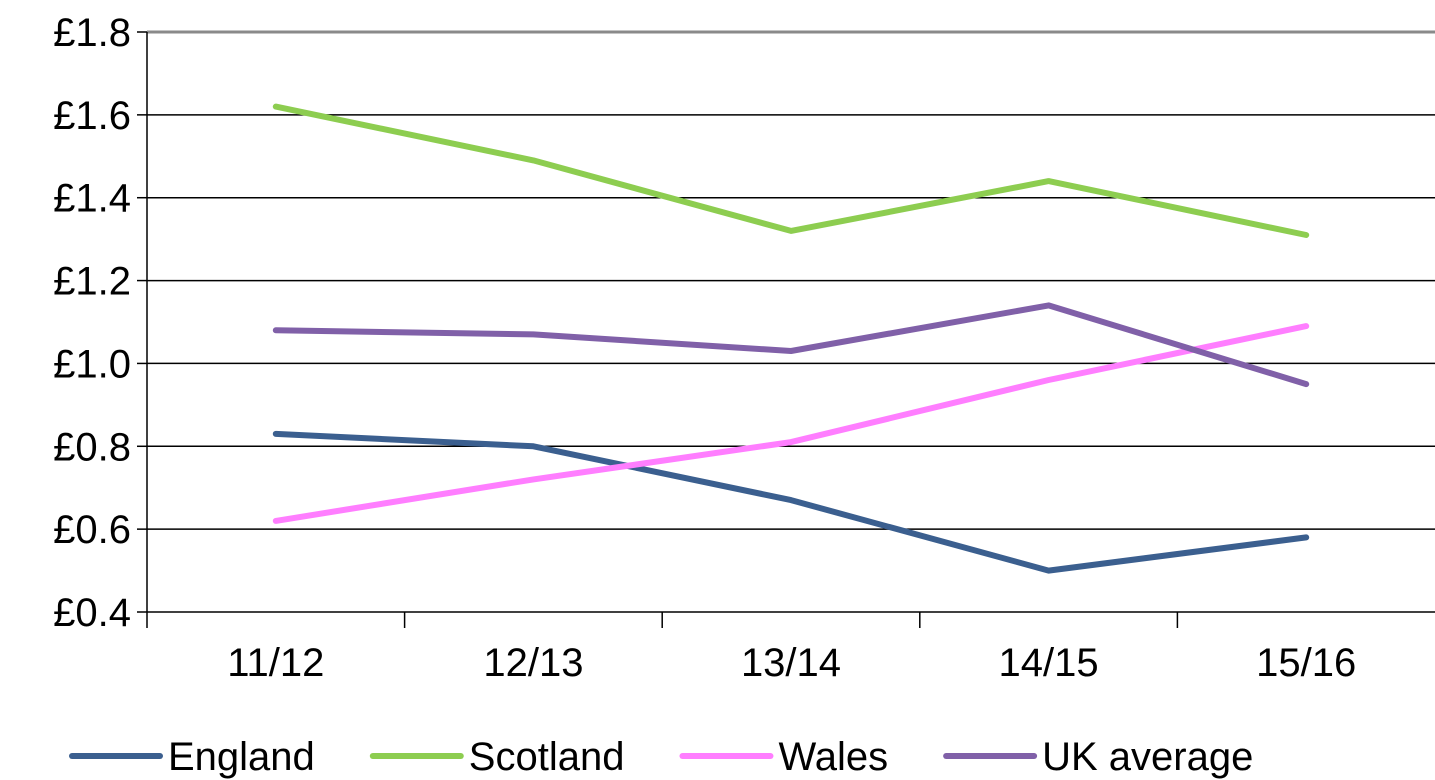  What do you see at coordinates (833, 757) in the screenshot?
I see `legend-label-wales: Wales` at bounding box center [833, 757].